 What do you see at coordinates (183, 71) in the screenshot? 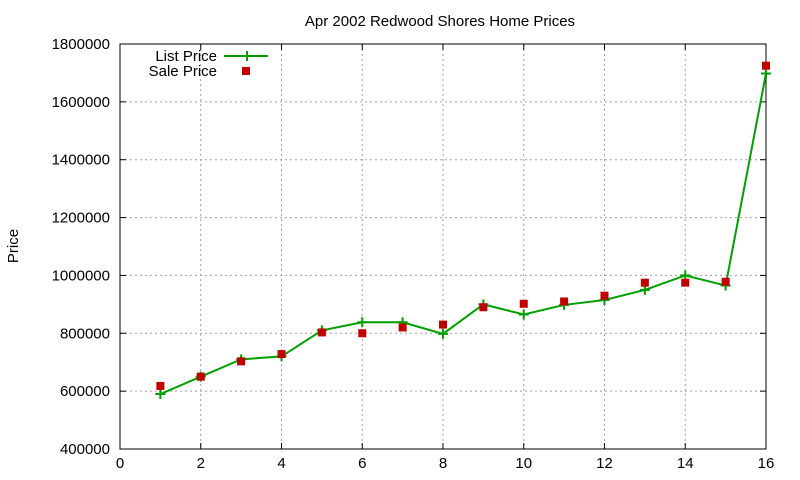
I see `legend-label-sale-price: Sale Price` at bounding box center [183, 71].